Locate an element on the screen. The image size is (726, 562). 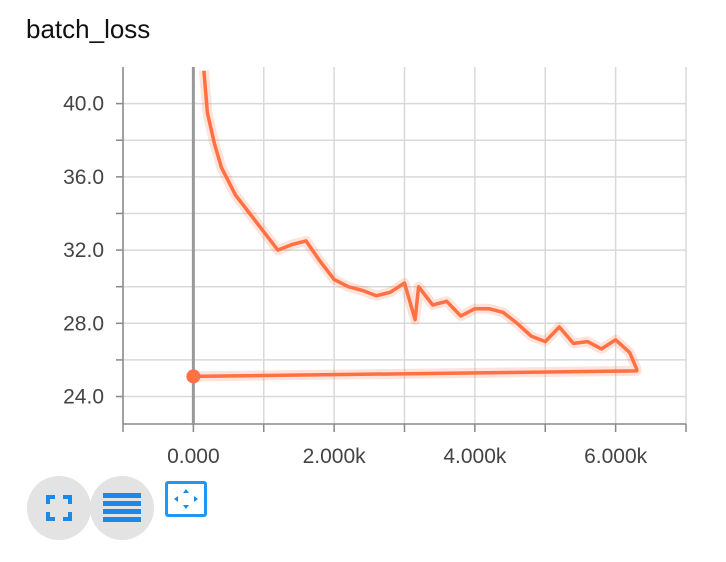
y-tick-label: 28.0 is located at coordinates (83, 323).